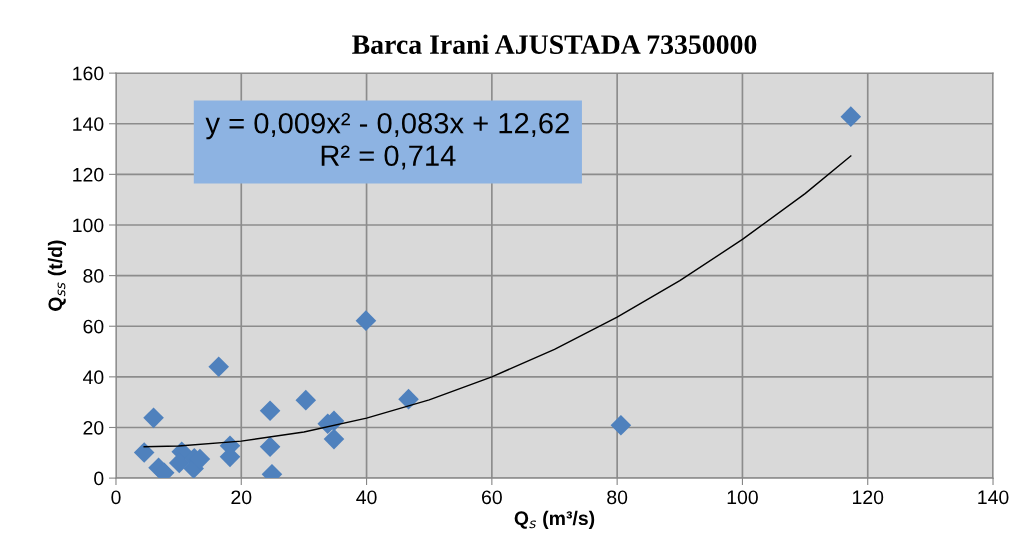  I want to click on annotation: y = 0,009x² - 0,083x + 12,62 R² = 0,714, so click(387, 141).